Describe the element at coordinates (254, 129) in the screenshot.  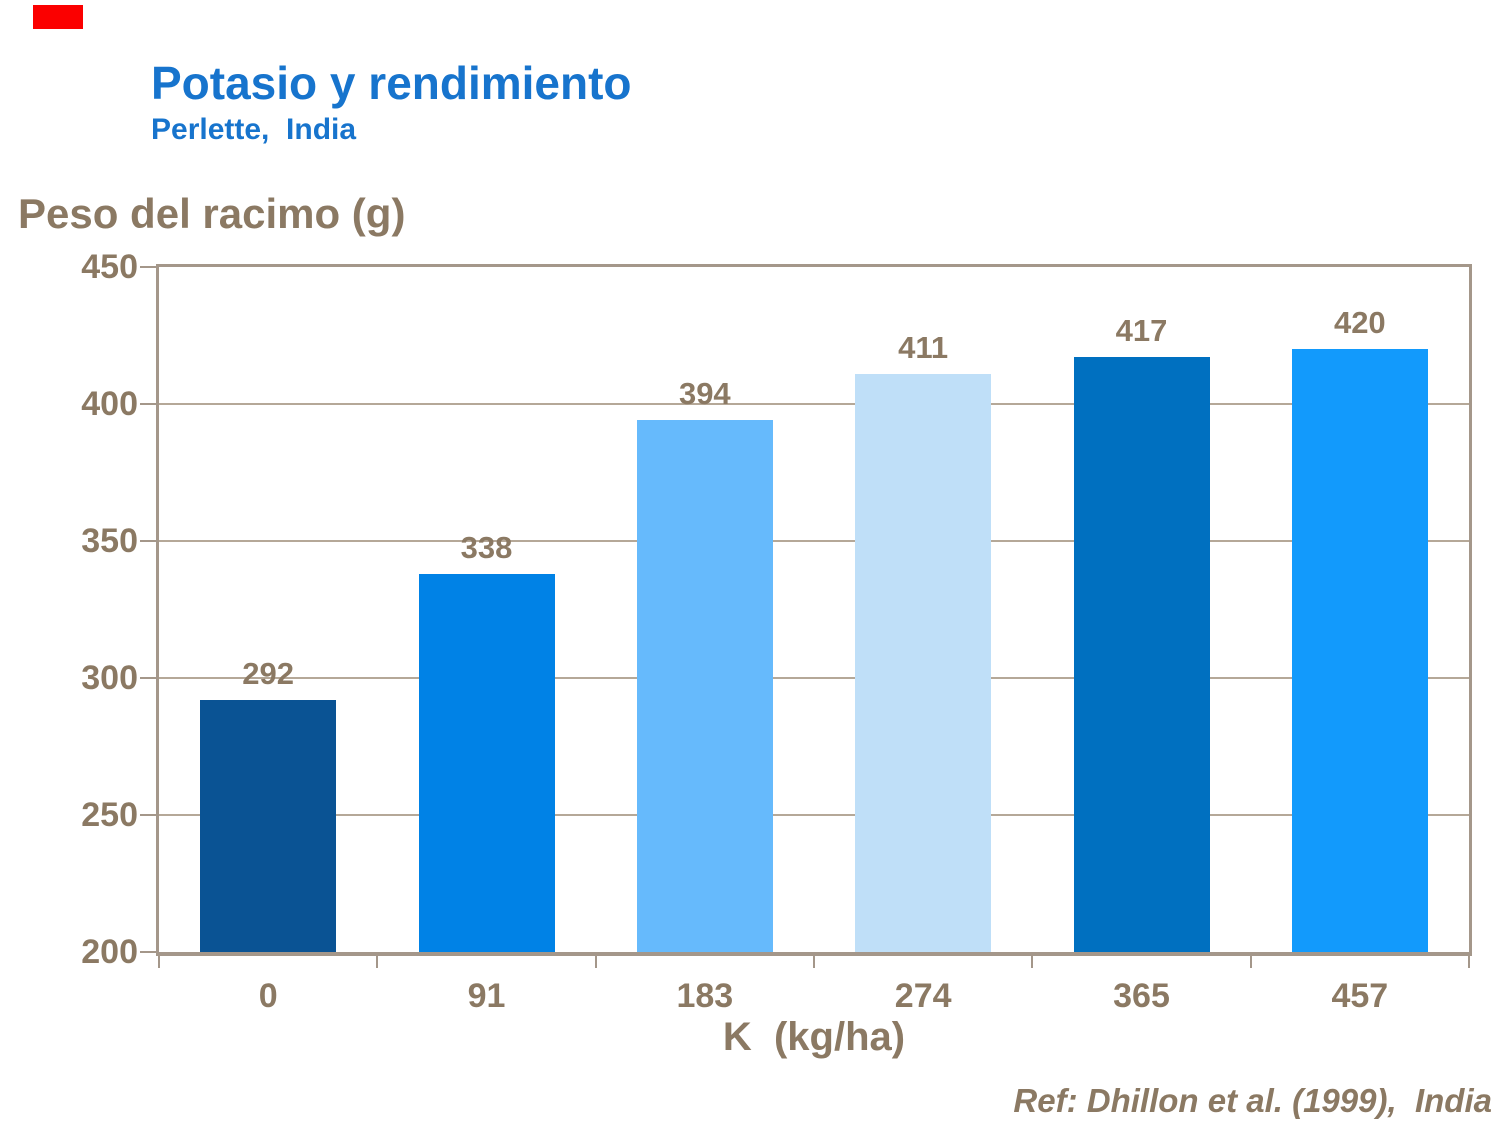
I see `chart-subtitle: Perlette, India` at that location.